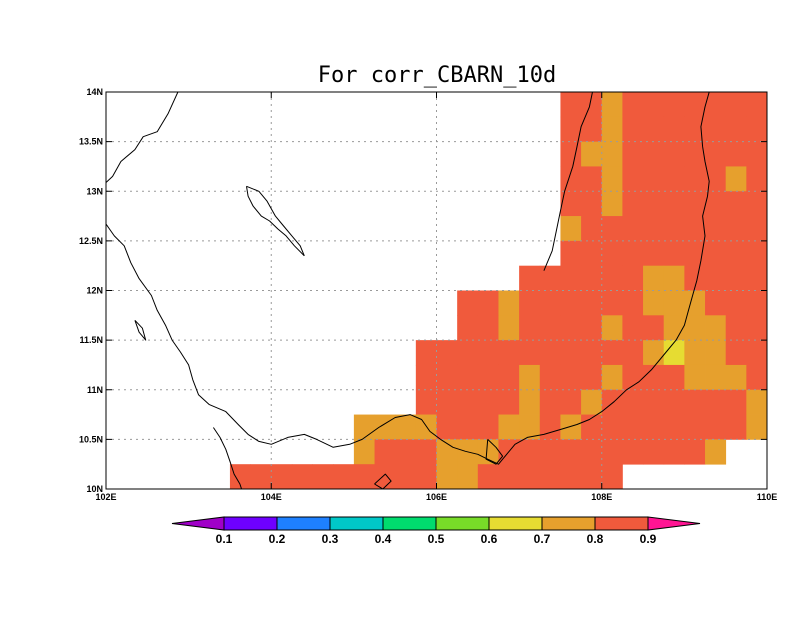 Image resolution: width=800 pixels, height=618 pixels. Describe the element at coordinates (91, 142) in the screenshot. I see `lat-tick-label: 13.5N` at that location.